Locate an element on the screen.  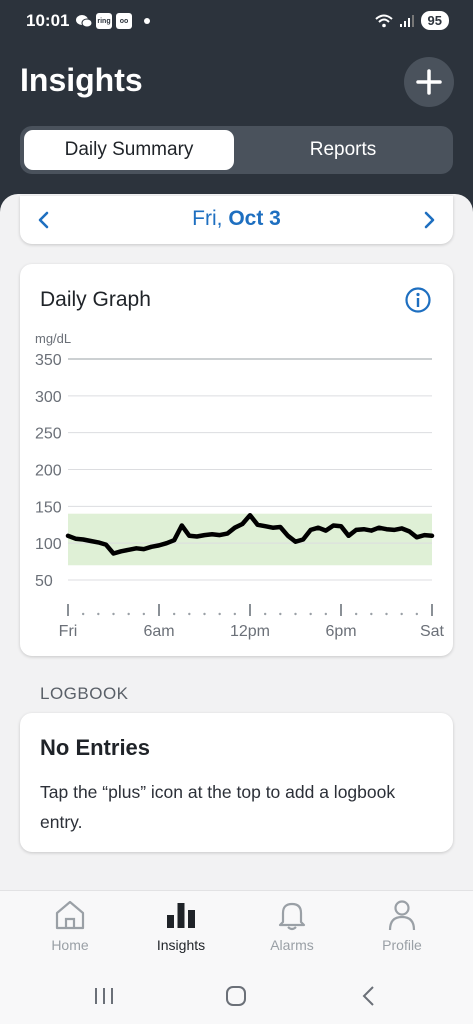
logbook-section-label: LOGBOOK is located at coordinates (84, 693).